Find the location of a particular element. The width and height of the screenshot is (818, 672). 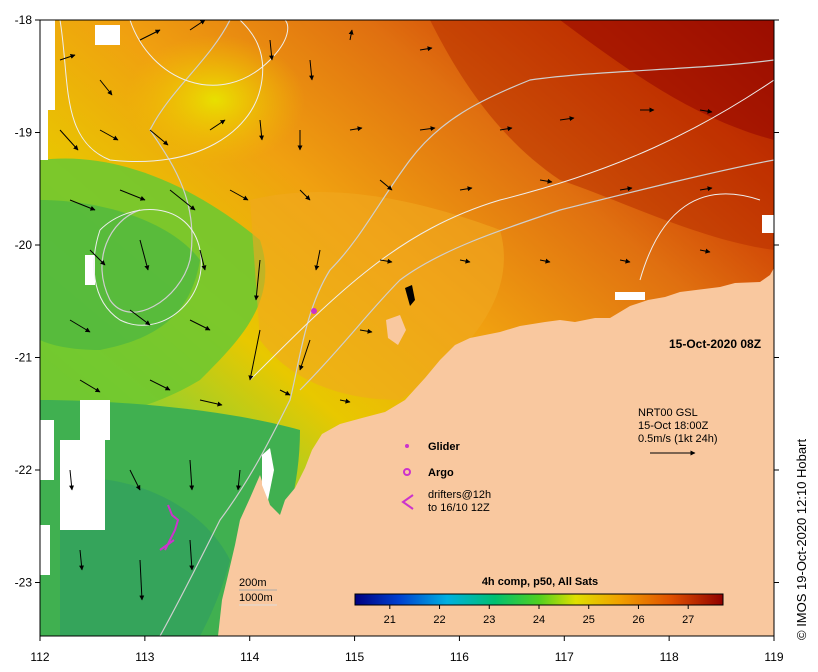

x-tick-label: 119 is located at coordinates (773, 657).